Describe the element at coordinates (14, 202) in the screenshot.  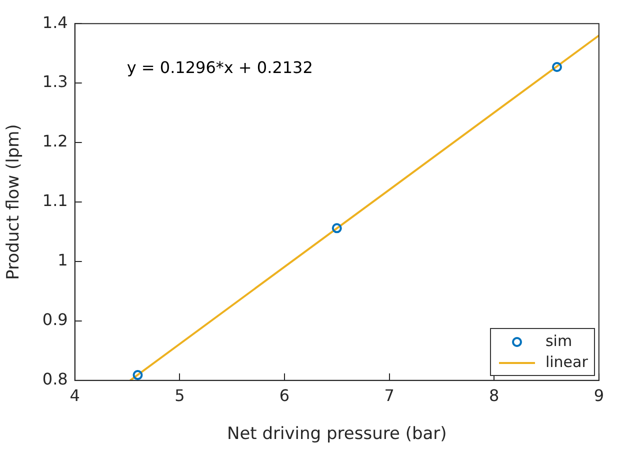
I see `y-axis-title: Product flow (lpm)` at that location.